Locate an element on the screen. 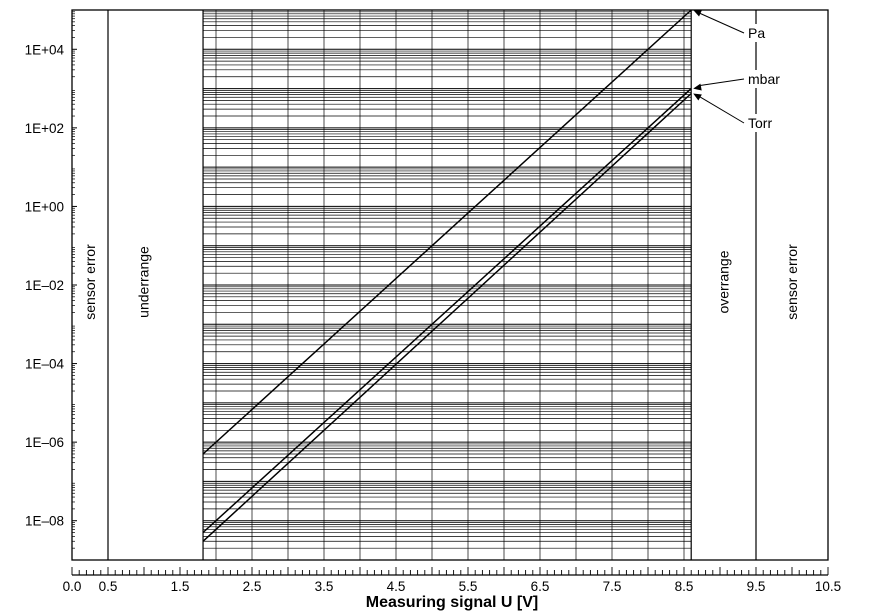  x-axis-ticks: 0.0 0.5 1.5 2.5 3.5 4.5 5.5 6.5 7.5 8.5 9.5 10.5 is located at coordinates (452, 580).